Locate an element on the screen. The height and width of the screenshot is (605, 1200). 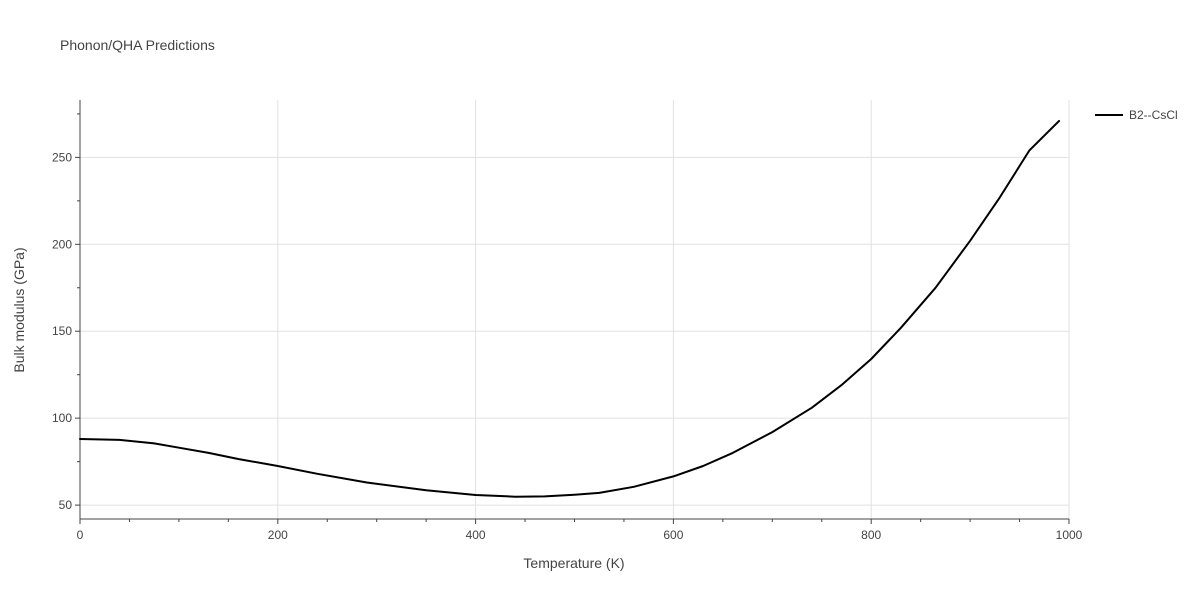
legend-label-b2-cscl: B2--CsCl is located at coordinates (1153, 115).